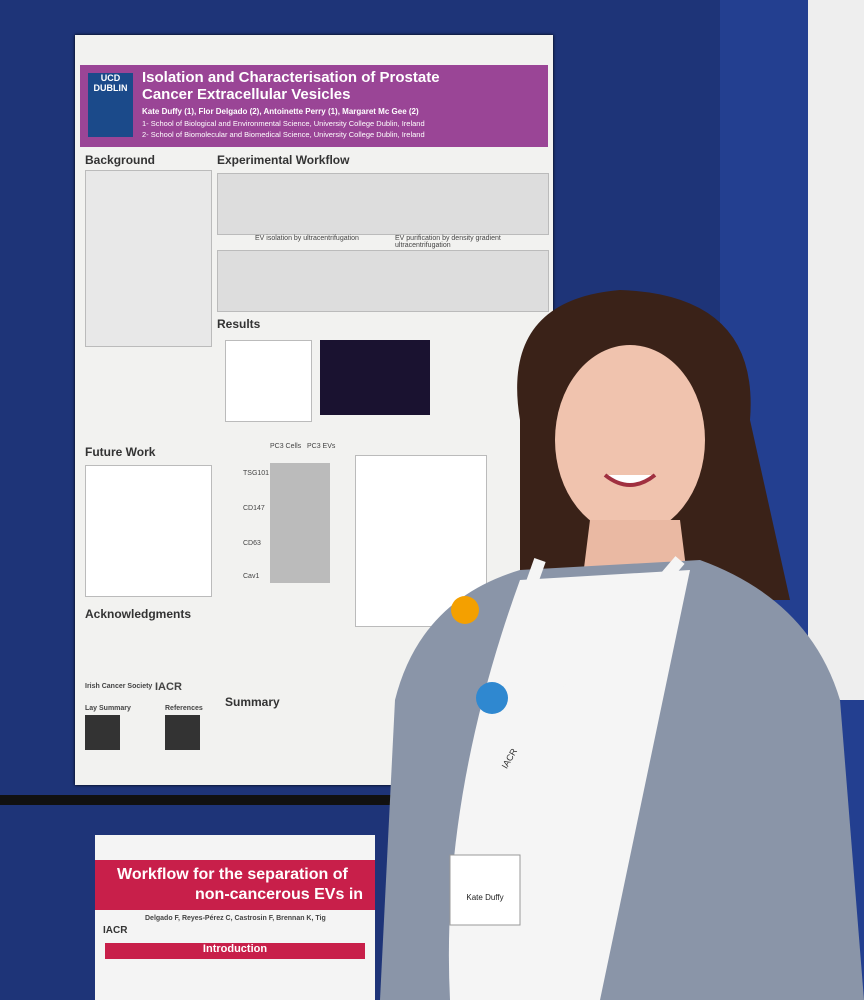 Image resolution: width=864 pixels, height=1000 pixels. I want to click on blot-label: TSG101, so click(256, 473).